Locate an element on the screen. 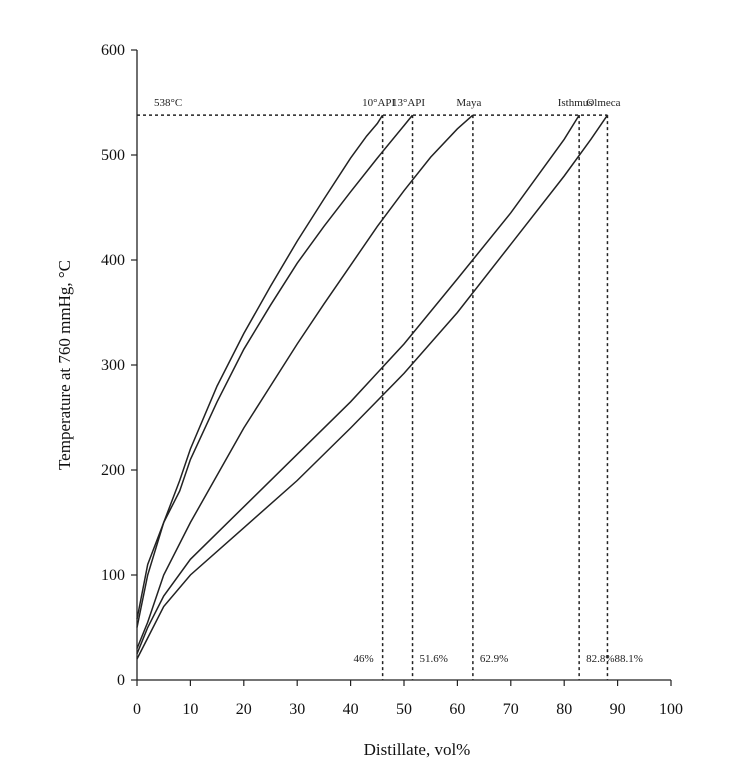 Image resolution: width=731 pixels, height=768 pixels. endpoint-label-isthmus: 82.8% is located at coordinates (600, 659).